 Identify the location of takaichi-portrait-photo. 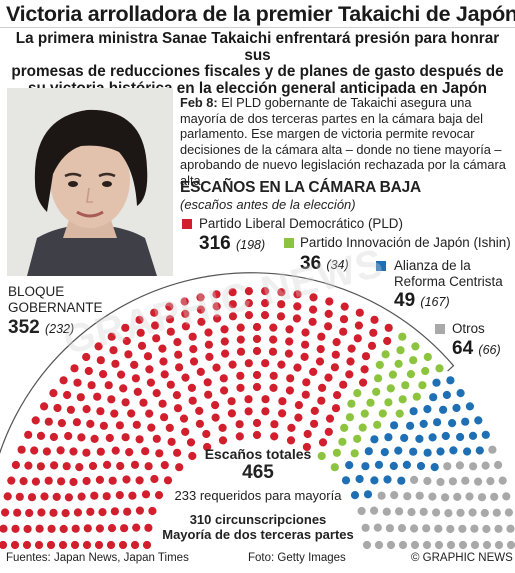
(90, 182).